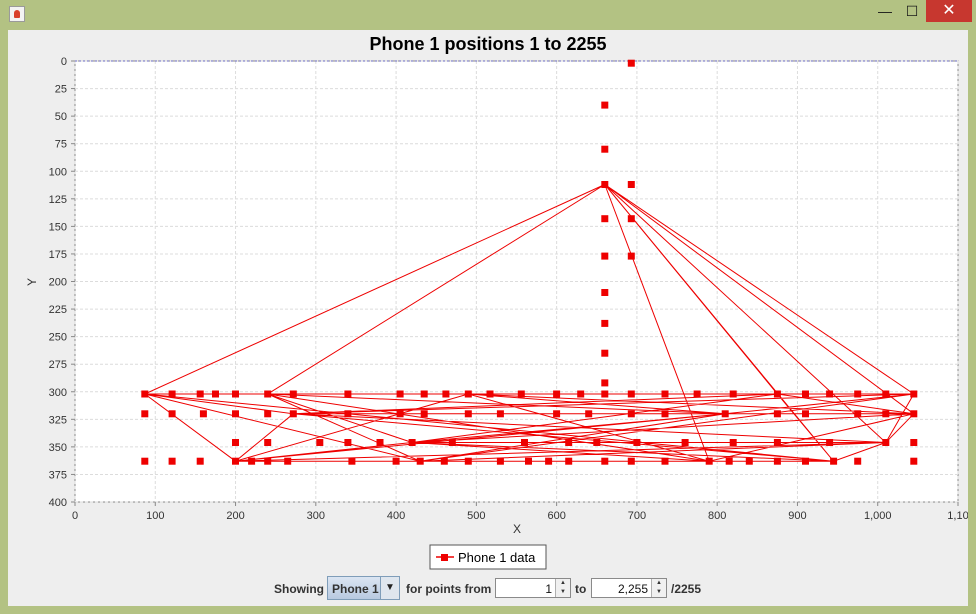 The image size is (976, 614). Describe the element at coordinates (58, 310) in the screenshot. I see `y-tick-label: 225` at that location.